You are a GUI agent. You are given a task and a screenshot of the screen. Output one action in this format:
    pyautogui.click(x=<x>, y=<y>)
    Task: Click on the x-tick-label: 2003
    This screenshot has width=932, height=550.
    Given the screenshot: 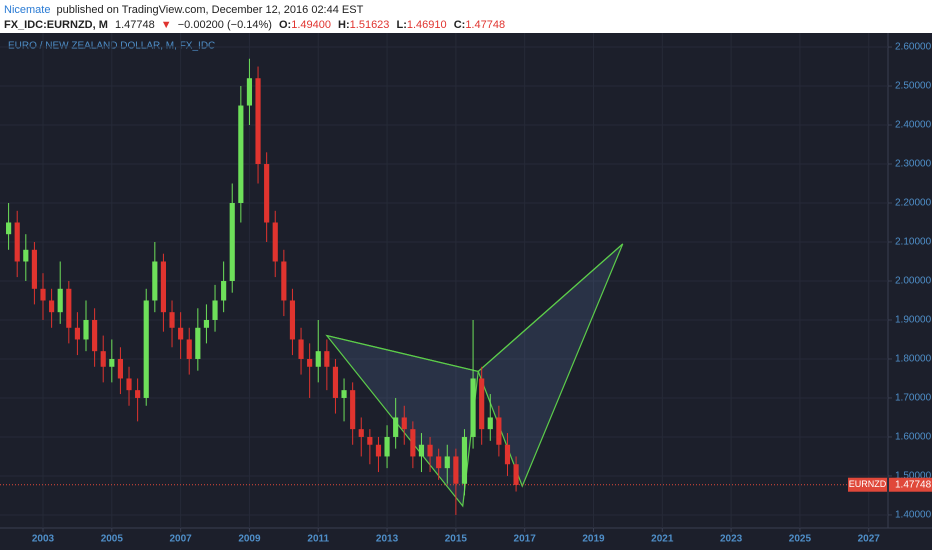 What is the action you would take?
    pyautogui.click(x=43, y=539)
    